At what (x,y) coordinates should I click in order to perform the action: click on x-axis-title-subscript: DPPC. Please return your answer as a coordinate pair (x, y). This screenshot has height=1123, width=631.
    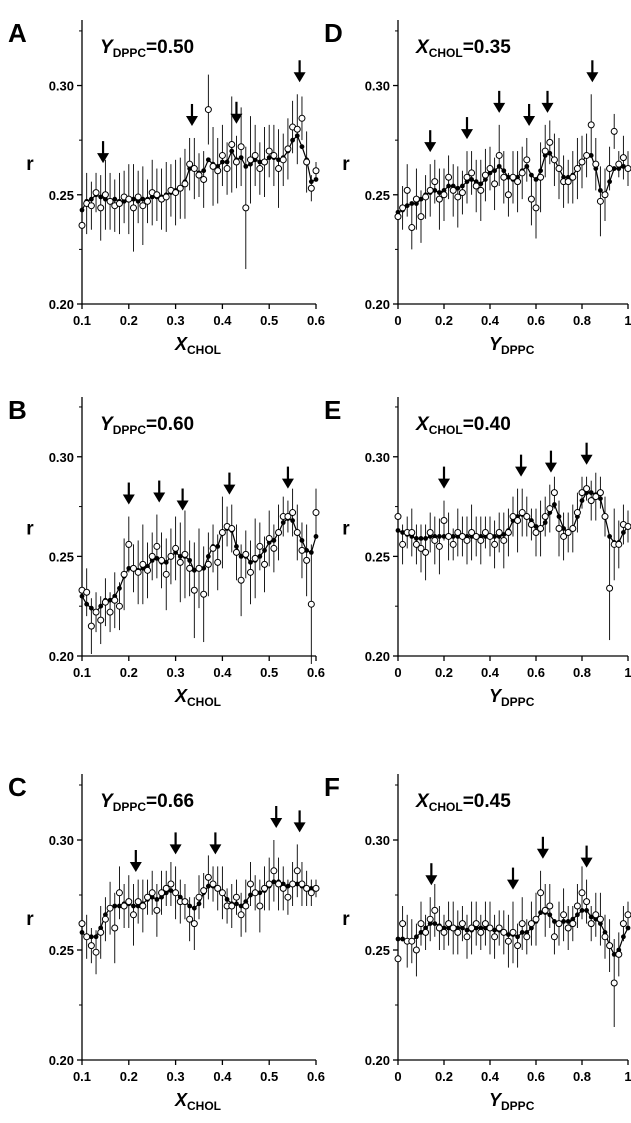
    Looking at the image, I should click on (518, 350).